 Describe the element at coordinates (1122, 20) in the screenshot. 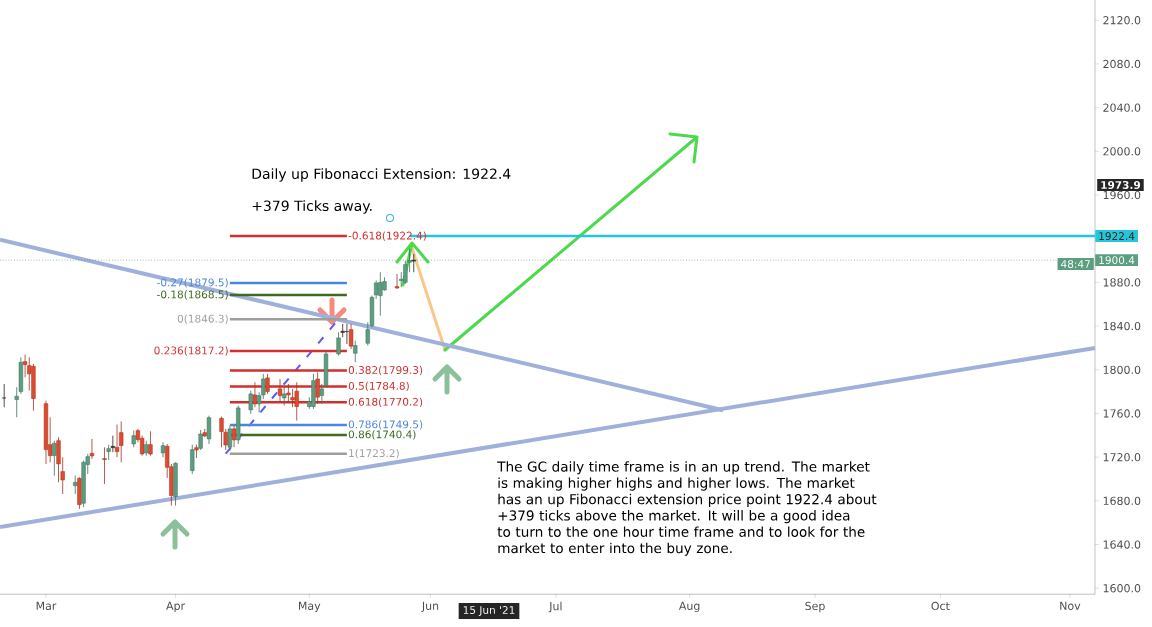

I see `y-tick-label: 2120.0` at that location.